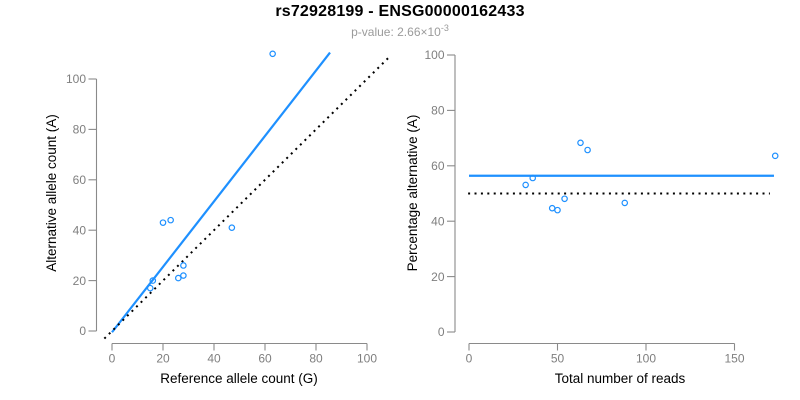 Image resolution: width=800 pixels, height=400 pixels. What do you see at coordinates (396, 32) in the screenshot?
I see `pvalue-text: p-value: 2.66×10` at bounding box center [396, 32].